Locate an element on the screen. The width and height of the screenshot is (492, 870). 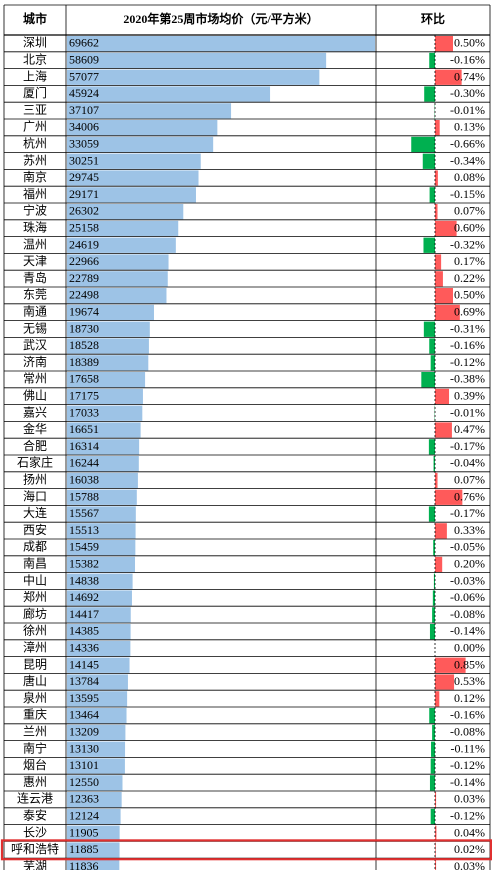
city: 兰州 is located at coordinates (35, 731).